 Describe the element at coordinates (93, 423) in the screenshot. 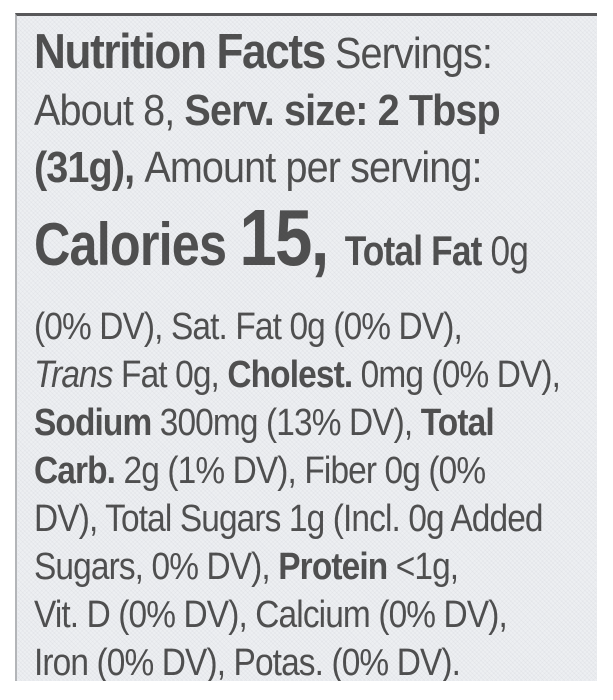

I see `sodium-label: Sodium` at that location.